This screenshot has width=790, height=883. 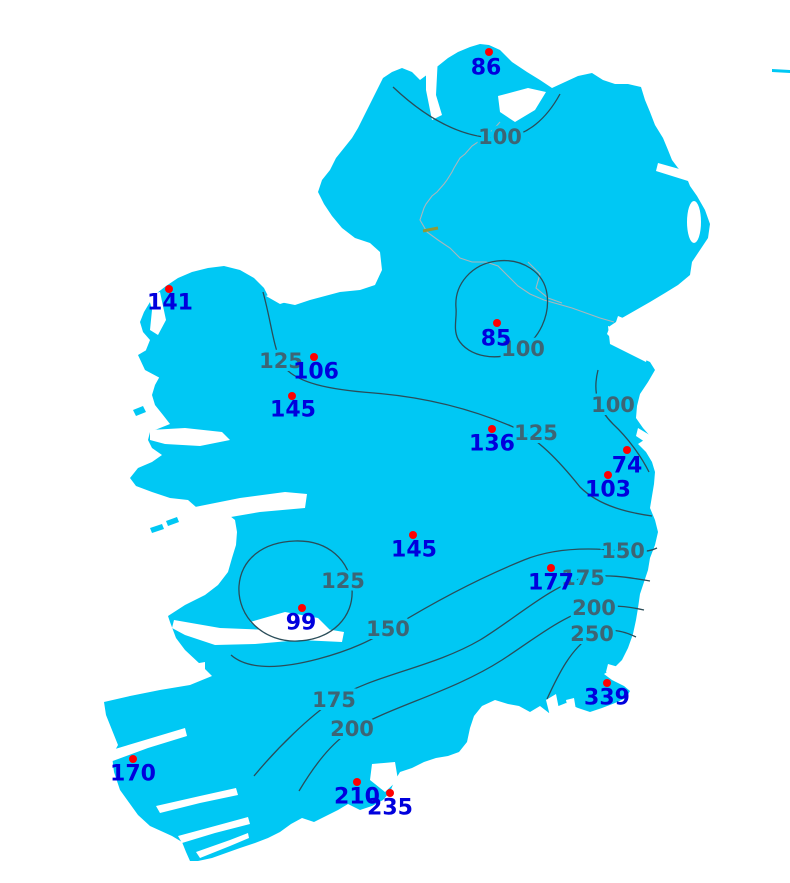 What do you see at coordinates (301, 623) in the screenshot?
I see `station-value: 99` at bounding box center [301, 623].